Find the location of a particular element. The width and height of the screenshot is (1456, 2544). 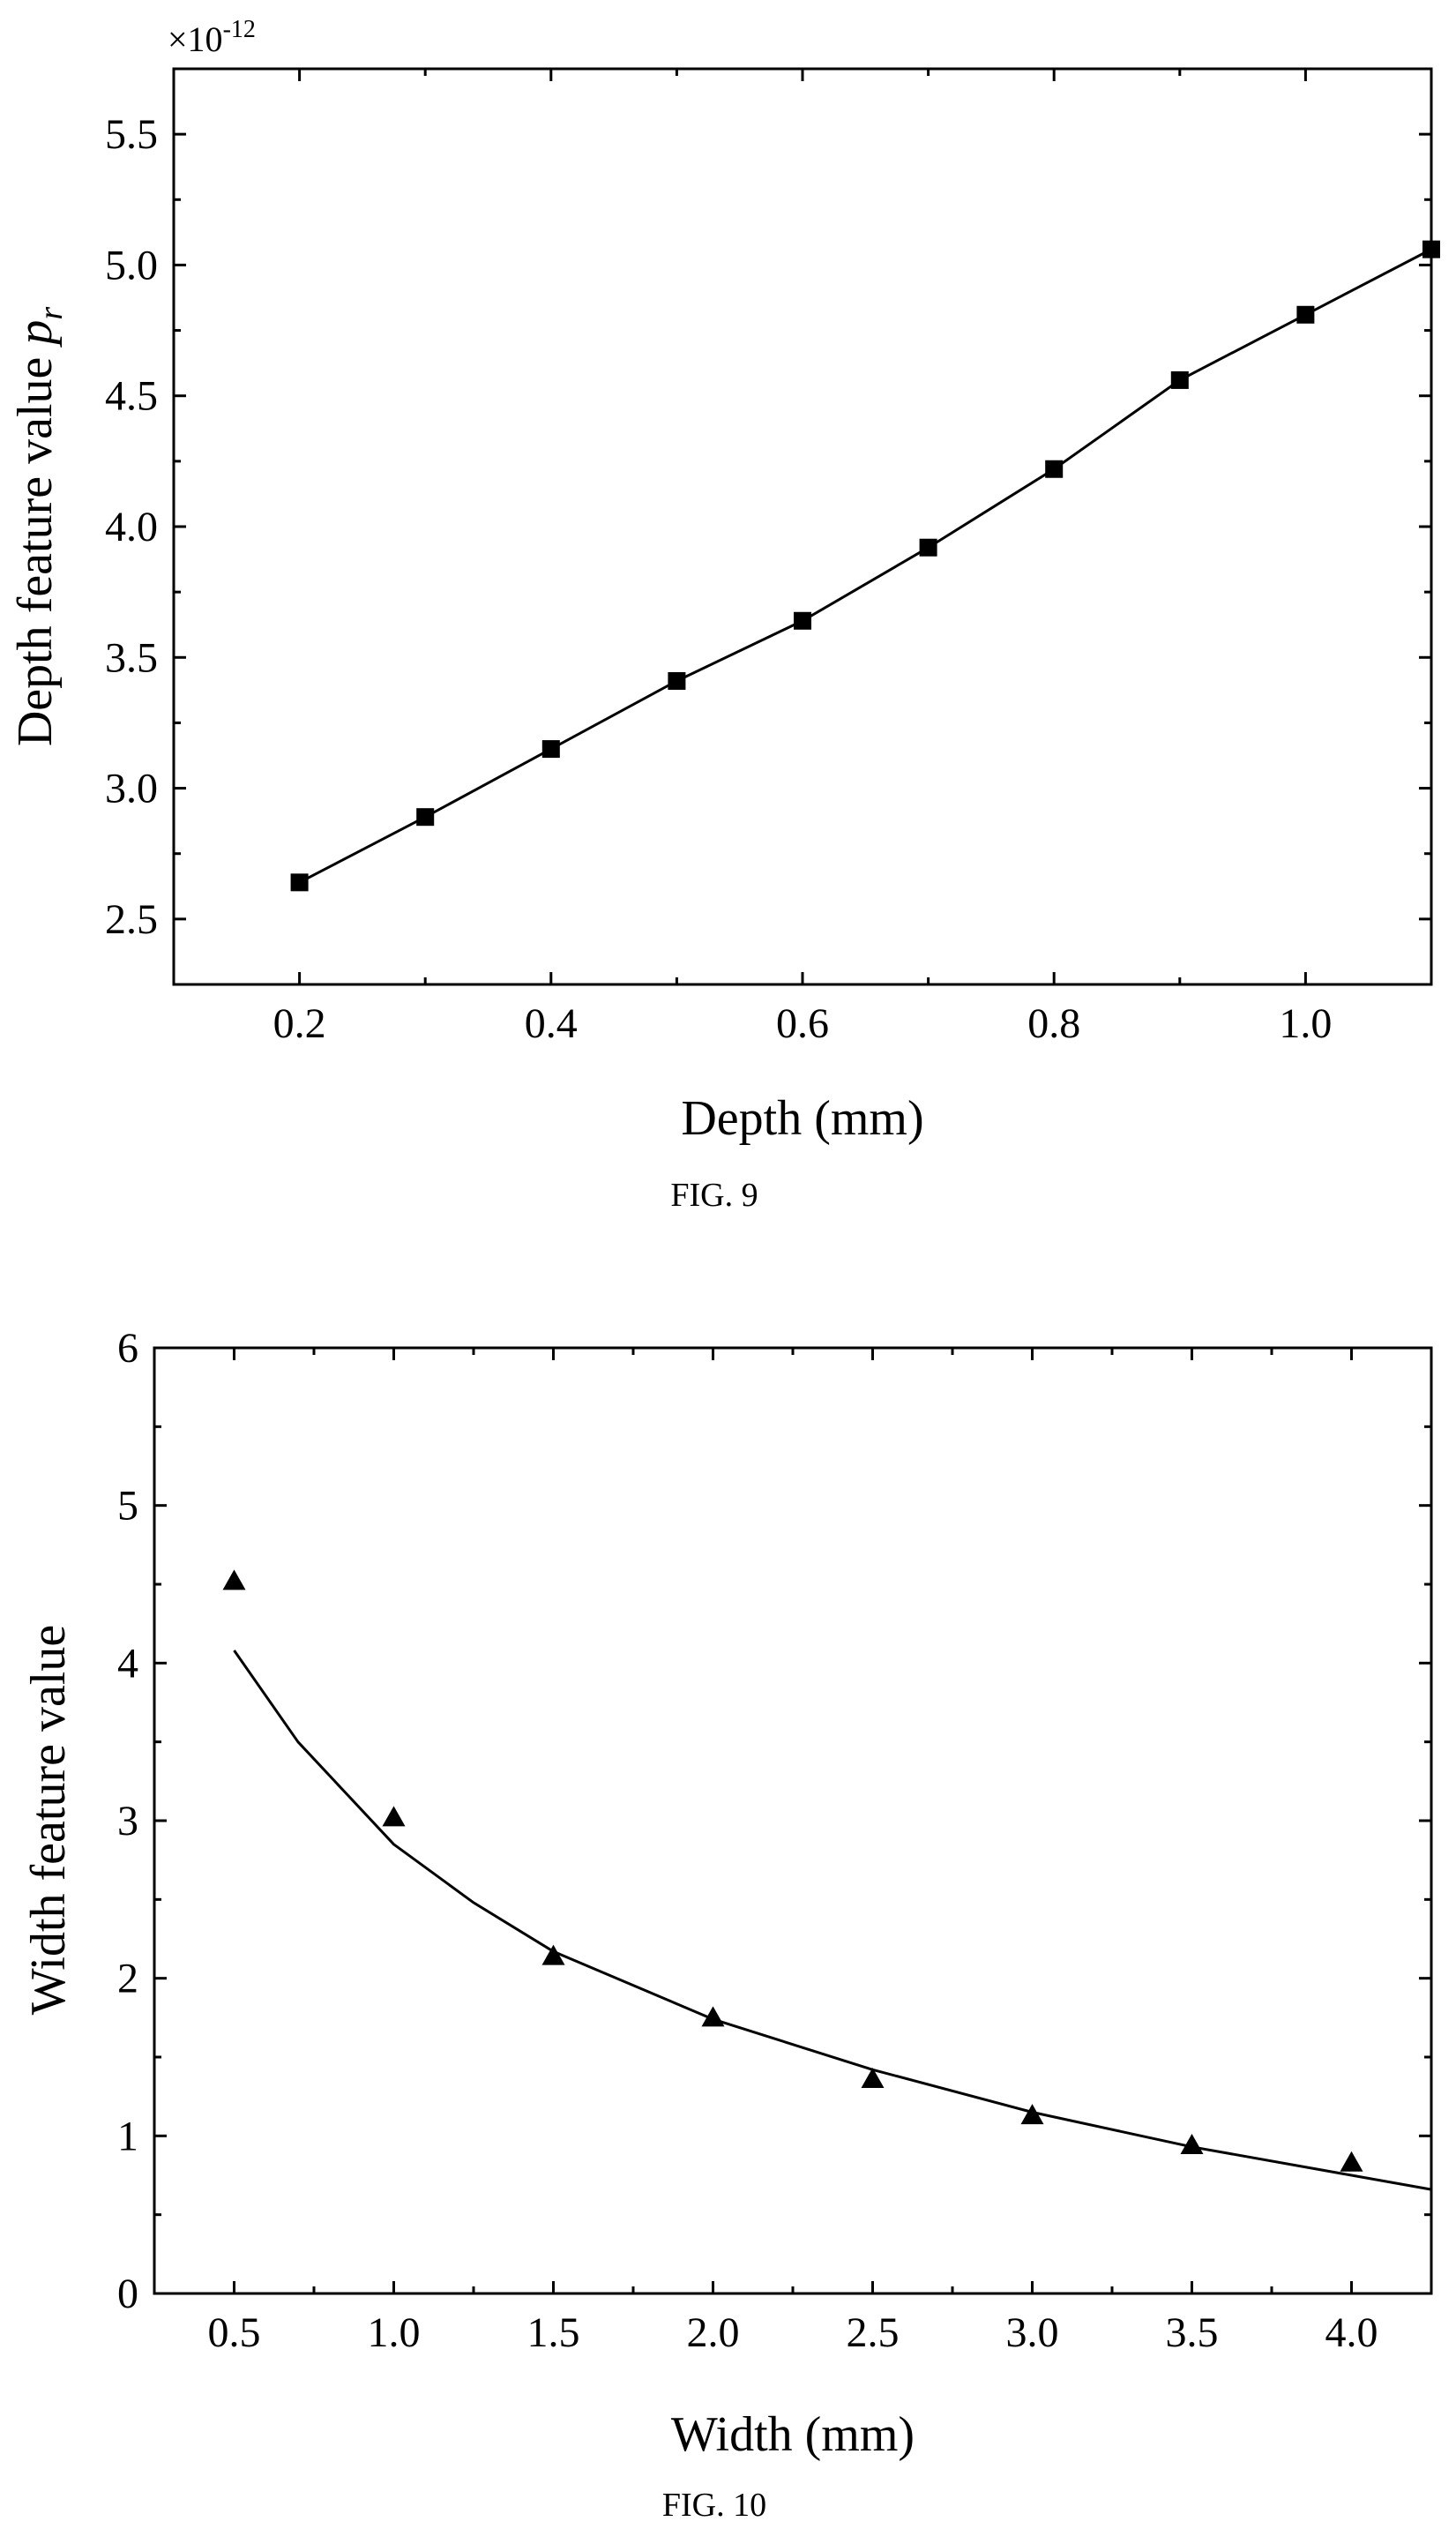

y-tick-label: 2.5 is located at coordinates (131, 919).